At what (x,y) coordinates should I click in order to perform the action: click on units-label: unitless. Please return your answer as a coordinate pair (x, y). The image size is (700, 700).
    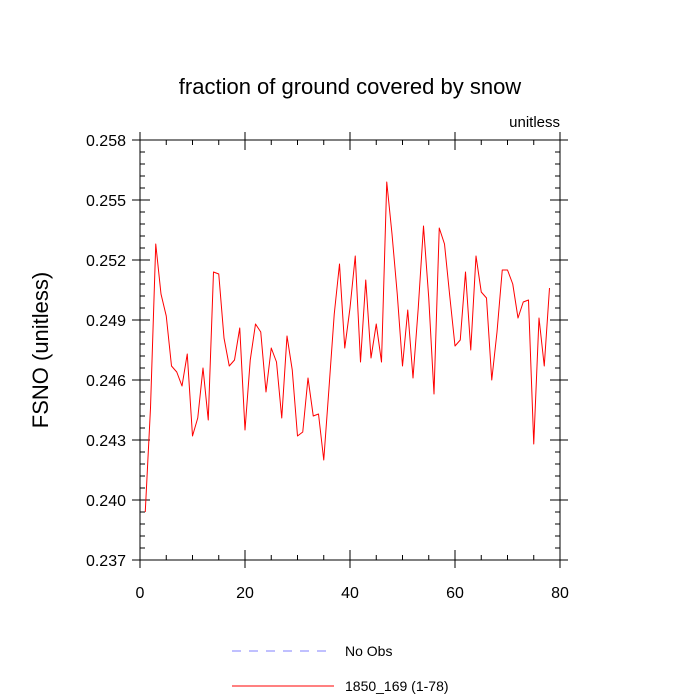
    Looking at the image, I should click on (534, 122).